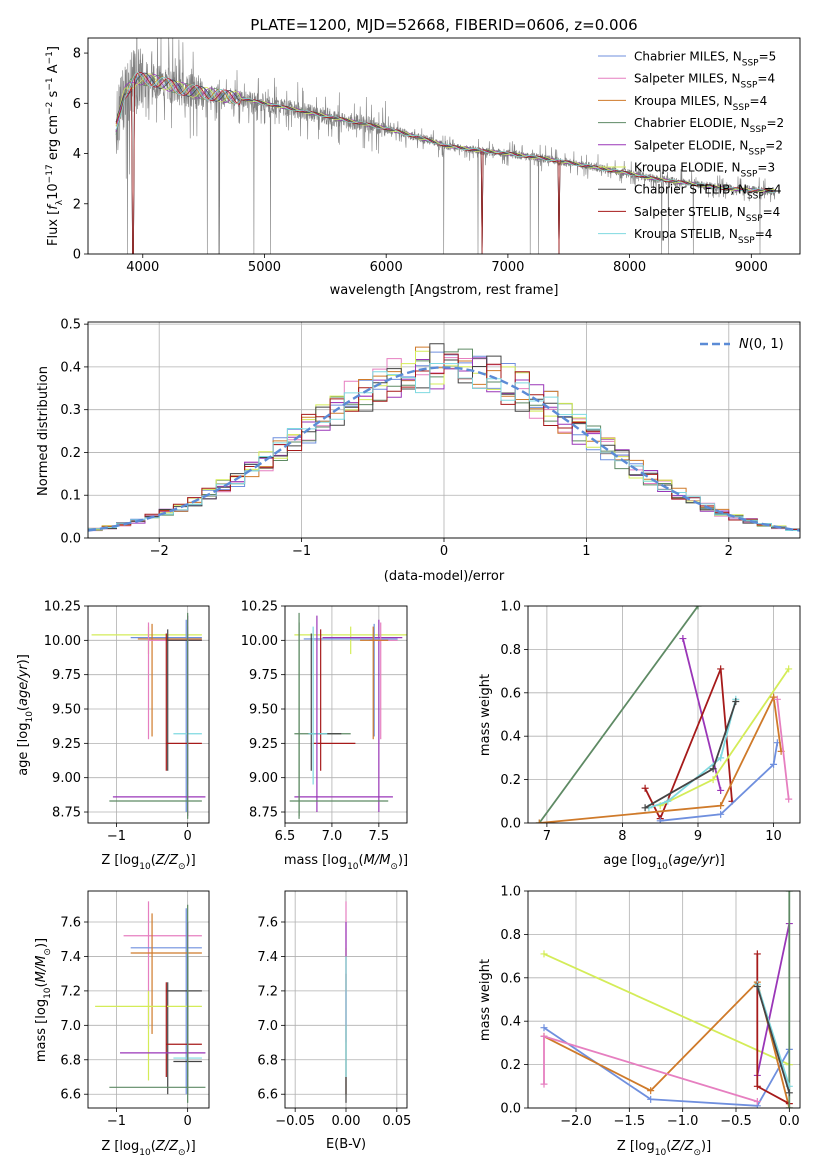 This screenshot has height=1170, width=819. Describe the element at coordinates (77, 204) in the screenshot. I see `y-tick-label: 2` at that location.